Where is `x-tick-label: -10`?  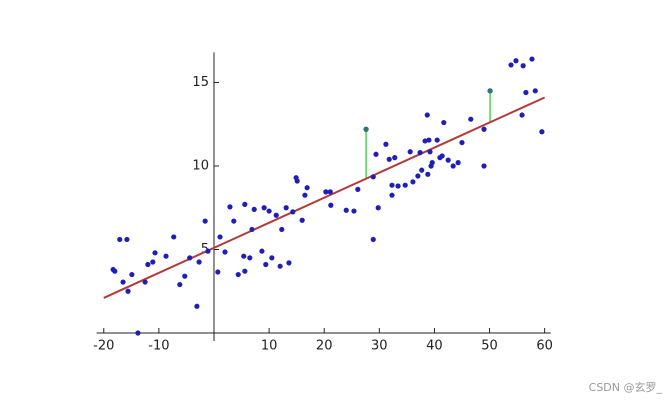
x-tick-label: -10 is located at coordinates (158, 346).